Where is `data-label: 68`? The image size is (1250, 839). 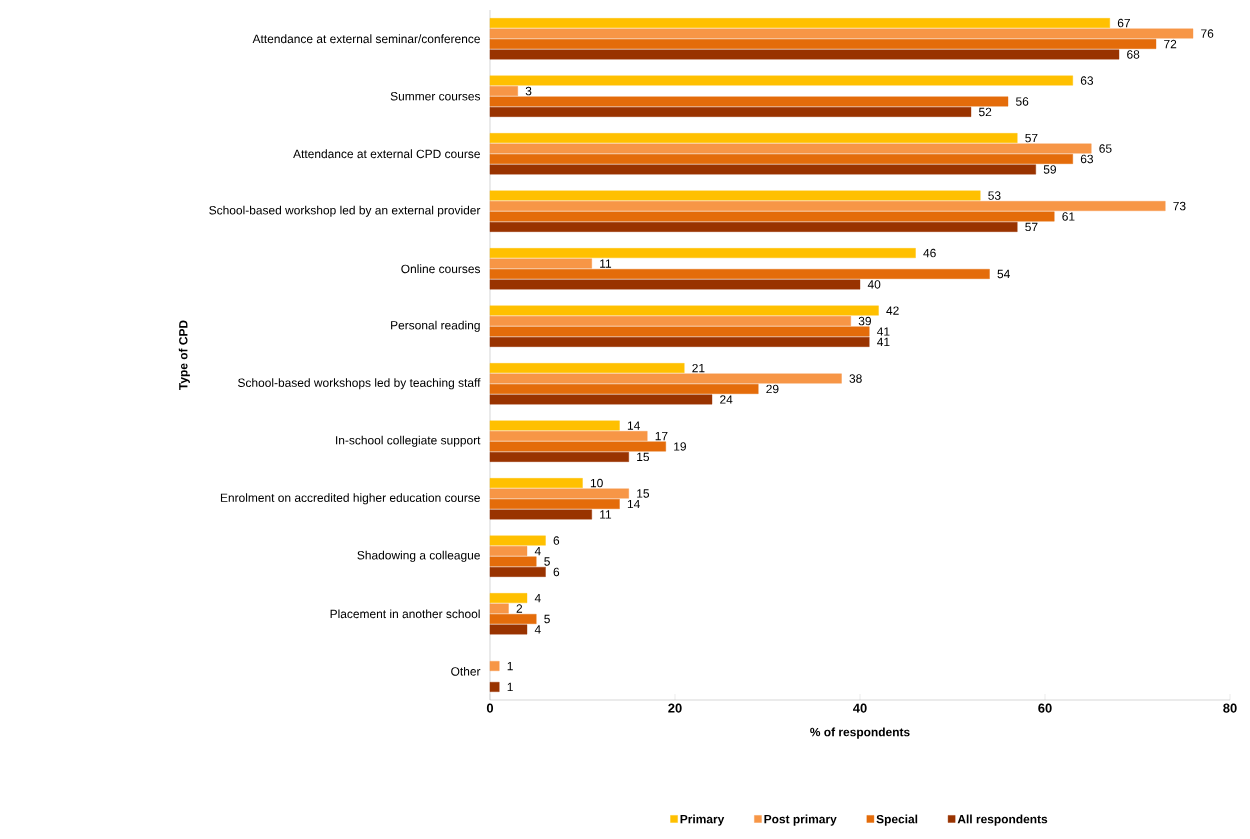
data-label: 68 is located at coordinates (1133, 54).